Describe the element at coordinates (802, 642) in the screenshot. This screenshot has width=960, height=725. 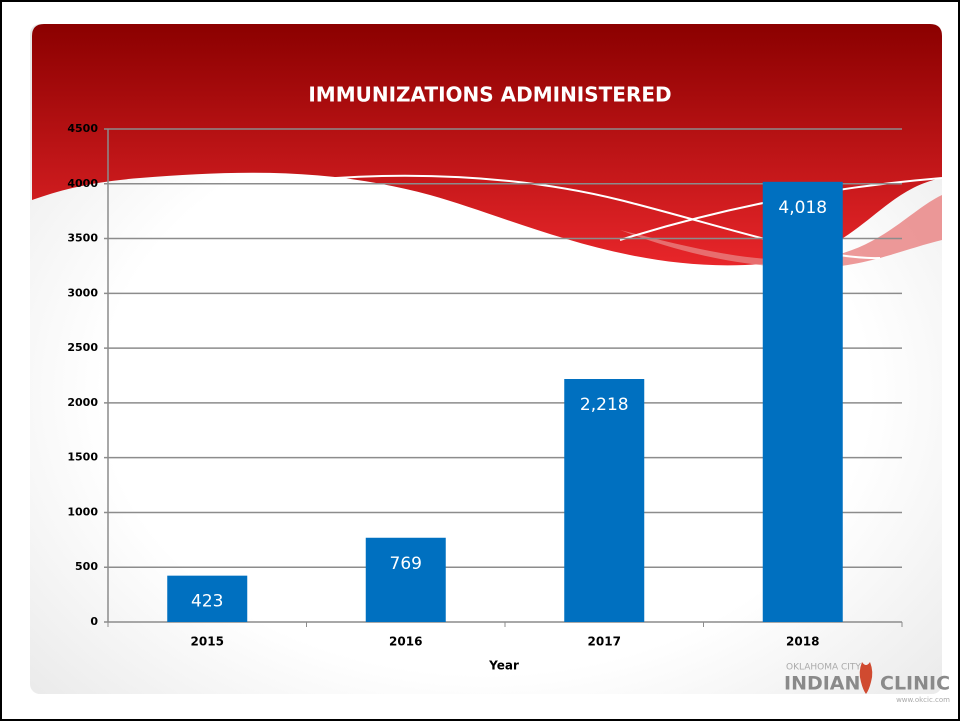
I see `x-tick-label: 2018` at that location.